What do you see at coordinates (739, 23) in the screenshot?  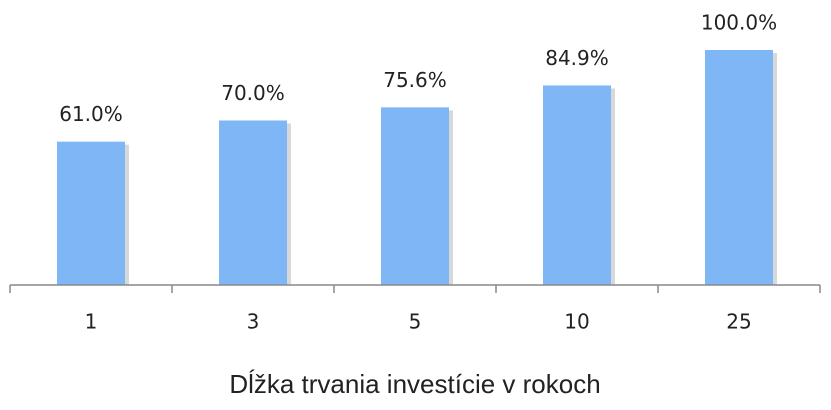 I see `value-label: 100.0%` at bounding box center [739, 23].